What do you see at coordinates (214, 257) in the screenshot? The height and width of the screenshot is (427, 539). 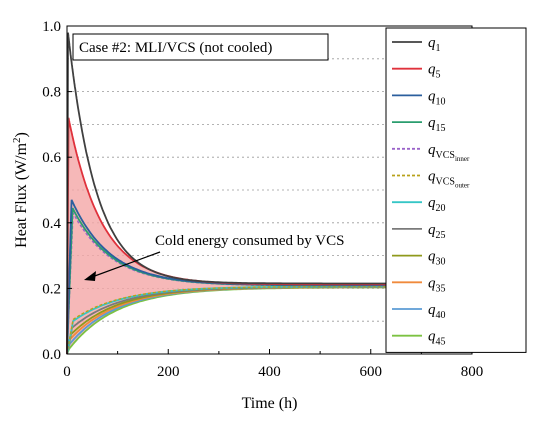 I see `annotation: Cold energy consumed by VCS` at bounding box center [214, 257].